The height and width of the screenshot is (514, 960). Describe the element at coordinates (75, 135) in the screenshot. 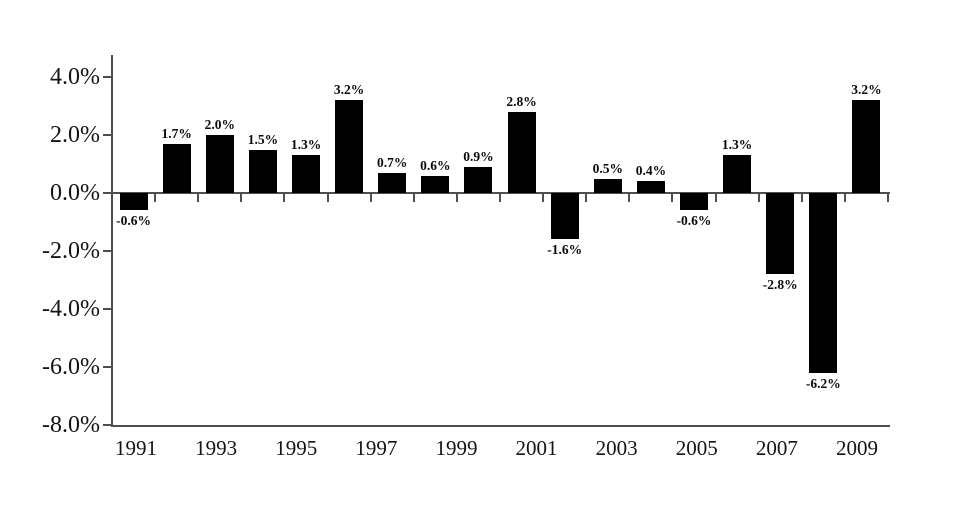

I see `y-axis-tick-label: 2.0%` at that location.